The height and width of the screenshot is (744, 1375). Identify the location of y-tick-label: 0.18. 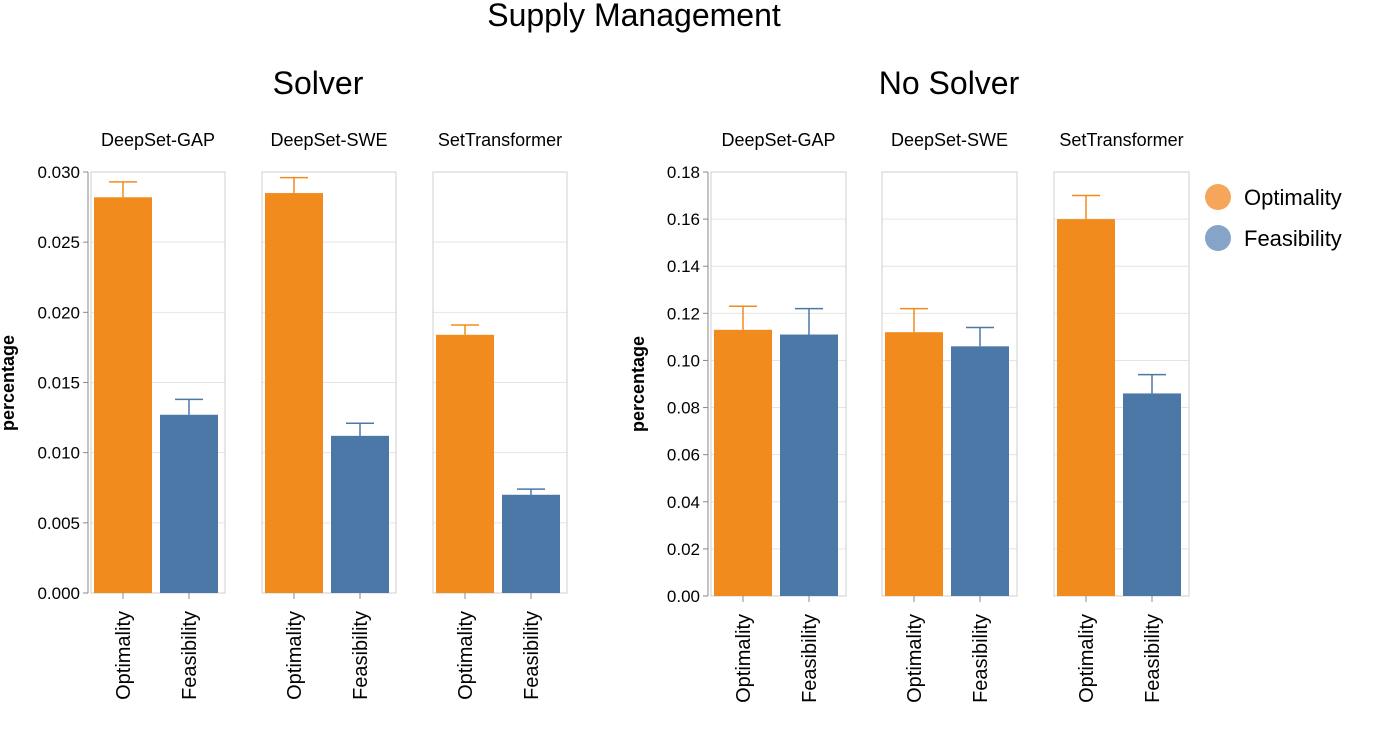
(683, 172).